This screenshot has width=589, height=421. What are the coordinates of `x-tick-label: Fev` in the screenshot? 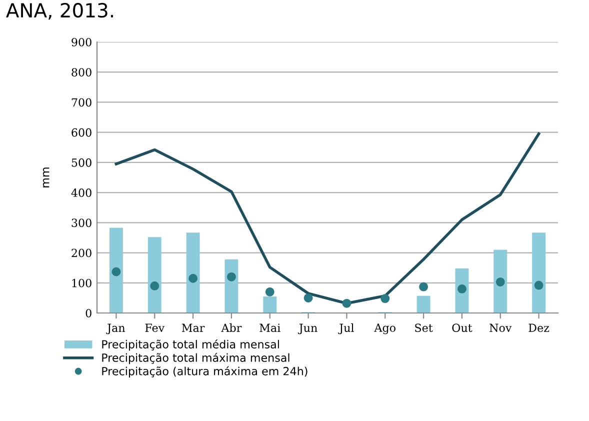 It's located at (155, 328).